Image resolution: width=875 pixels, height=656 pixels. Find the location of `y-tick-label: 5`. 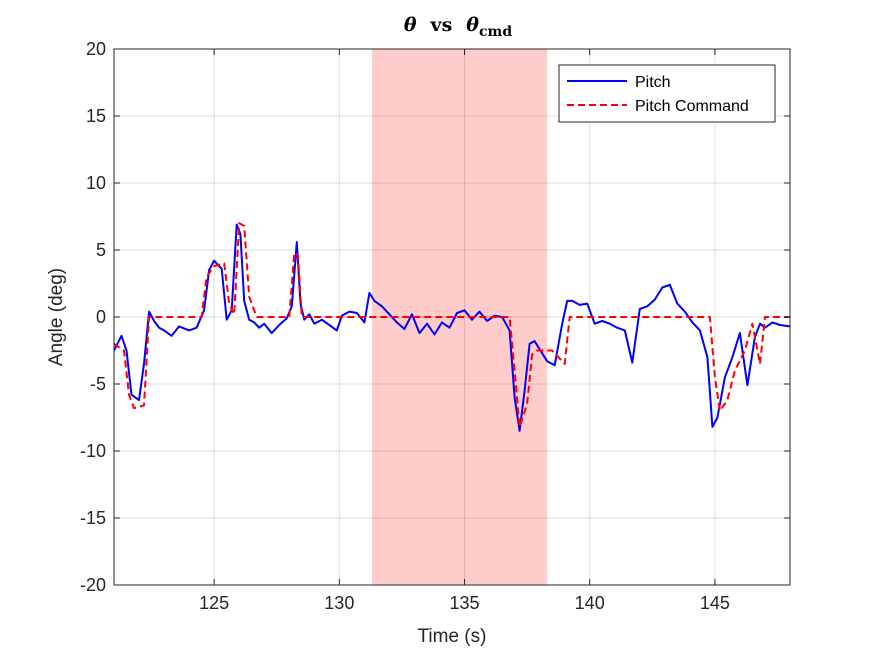

y-tick-label: 5 is located at coordinates (101, 250).